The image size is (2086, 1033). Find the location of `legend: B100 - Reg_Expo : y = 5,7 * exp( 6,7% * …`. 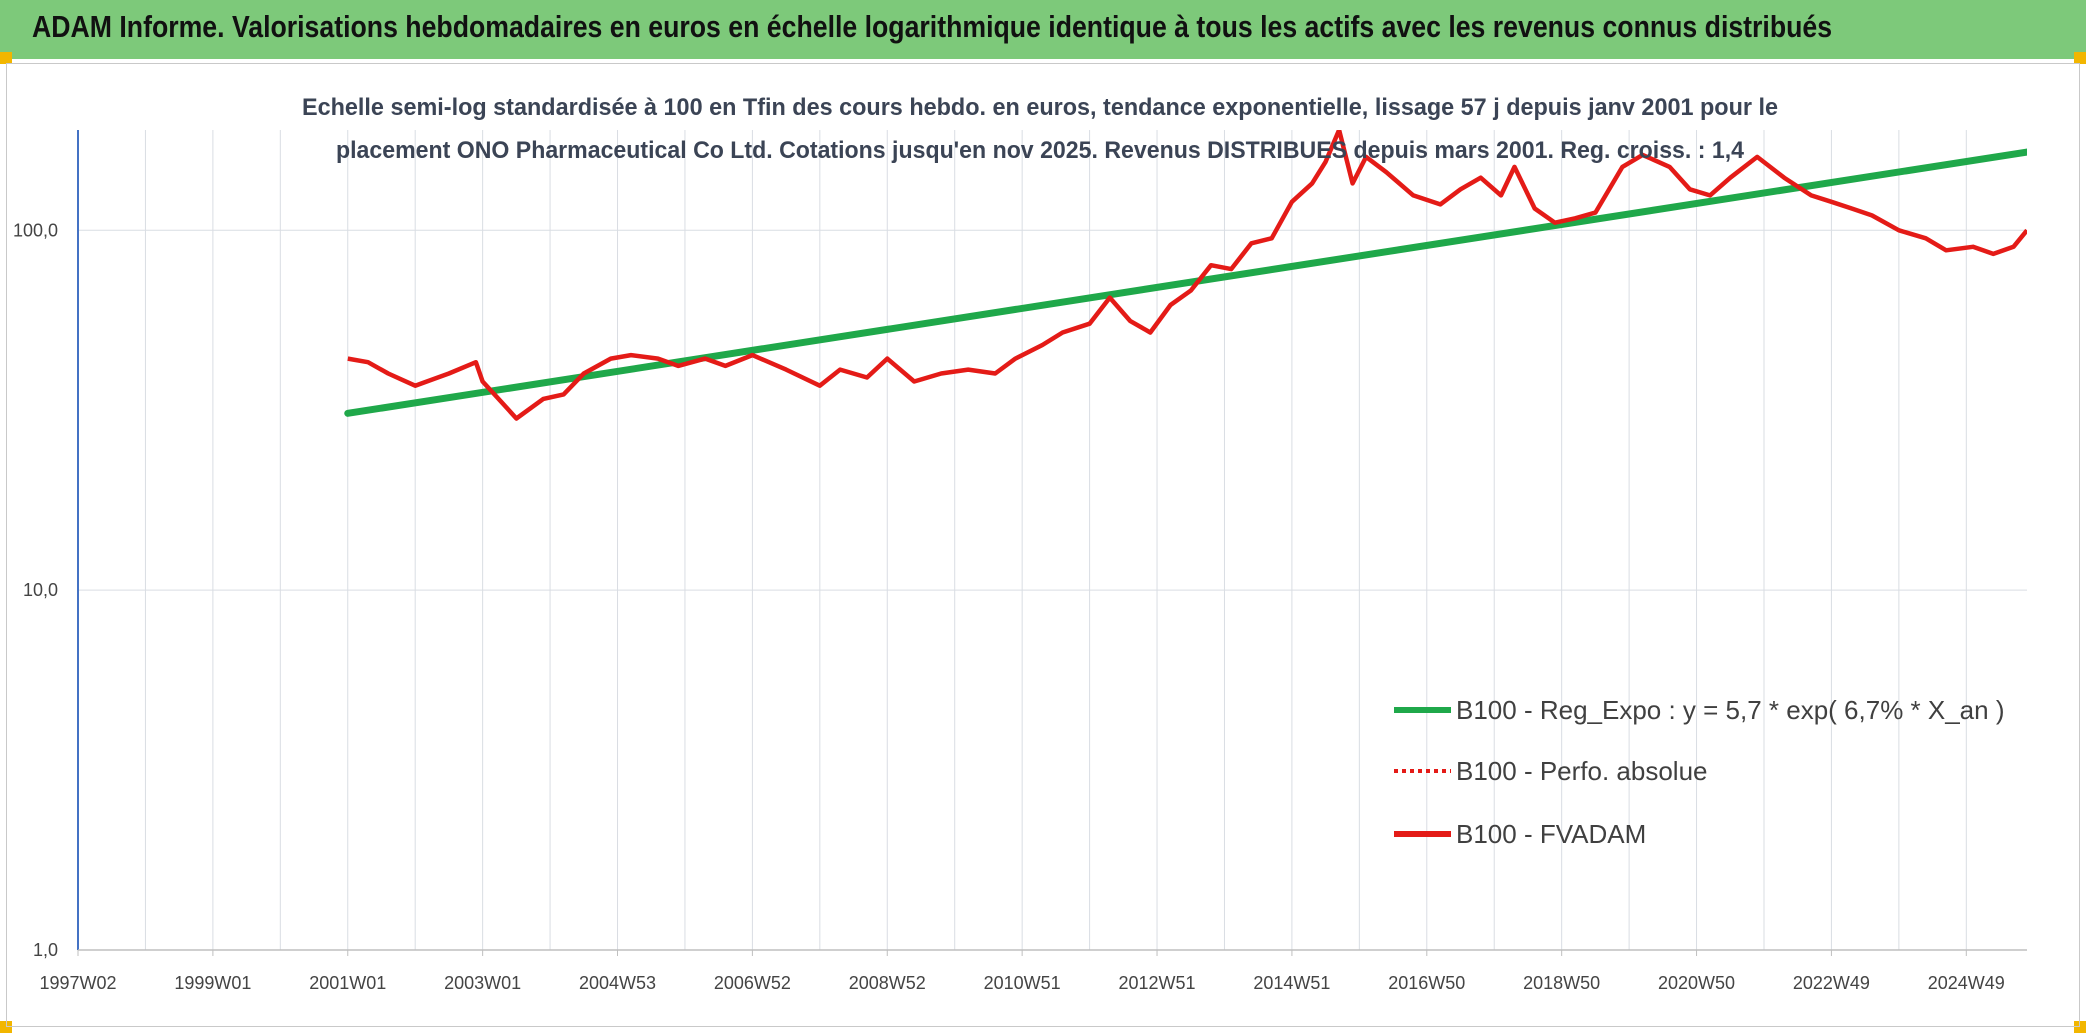

legend: B100 - Reg_Expo : y = 5,7 * exp( 6,7% * … is located at coordinates (1699, 772).